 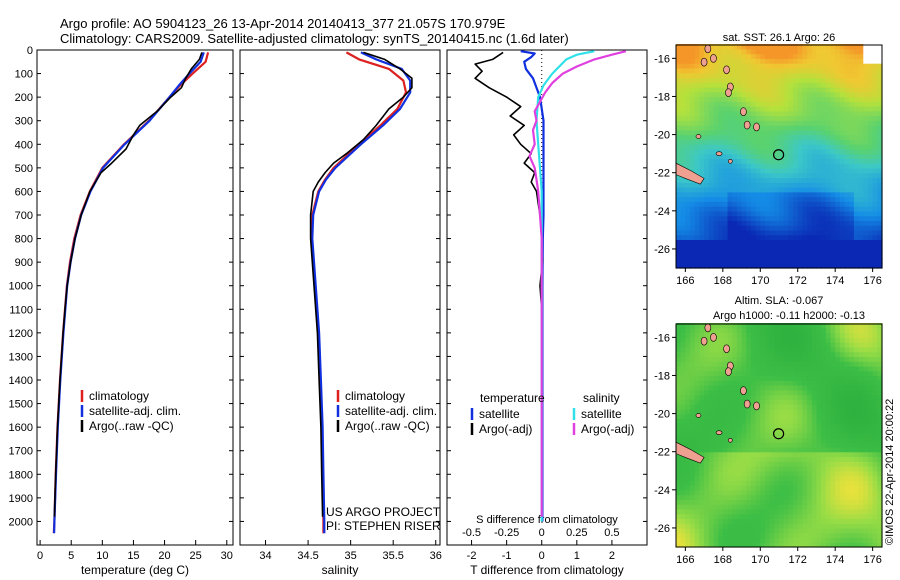 I want to click on x-tick-label-difference: -2, so click(x=472, y=556).